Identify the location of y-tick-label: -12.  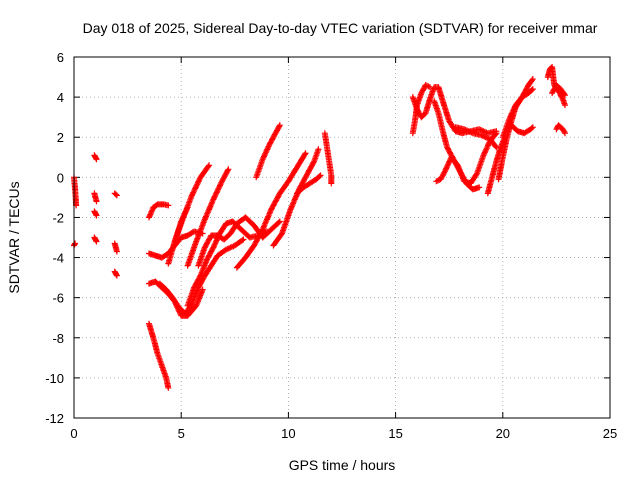
(54, 418).